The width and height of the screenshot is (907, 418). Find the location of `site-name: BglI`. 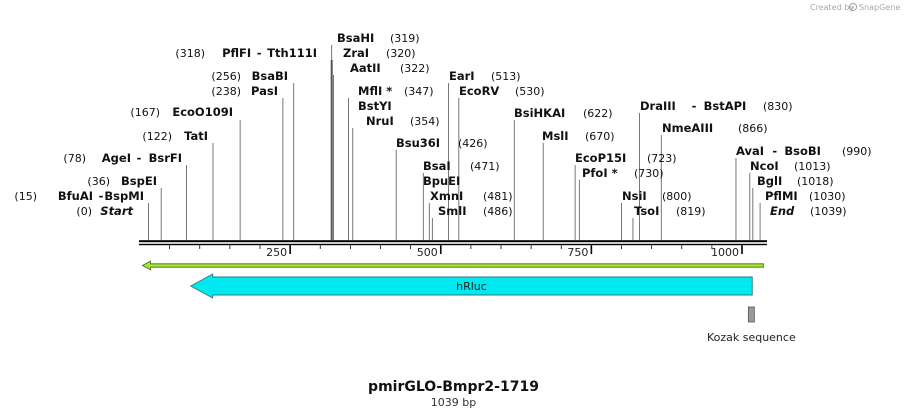

site-name: BglI is located at coordinates (769, 181).